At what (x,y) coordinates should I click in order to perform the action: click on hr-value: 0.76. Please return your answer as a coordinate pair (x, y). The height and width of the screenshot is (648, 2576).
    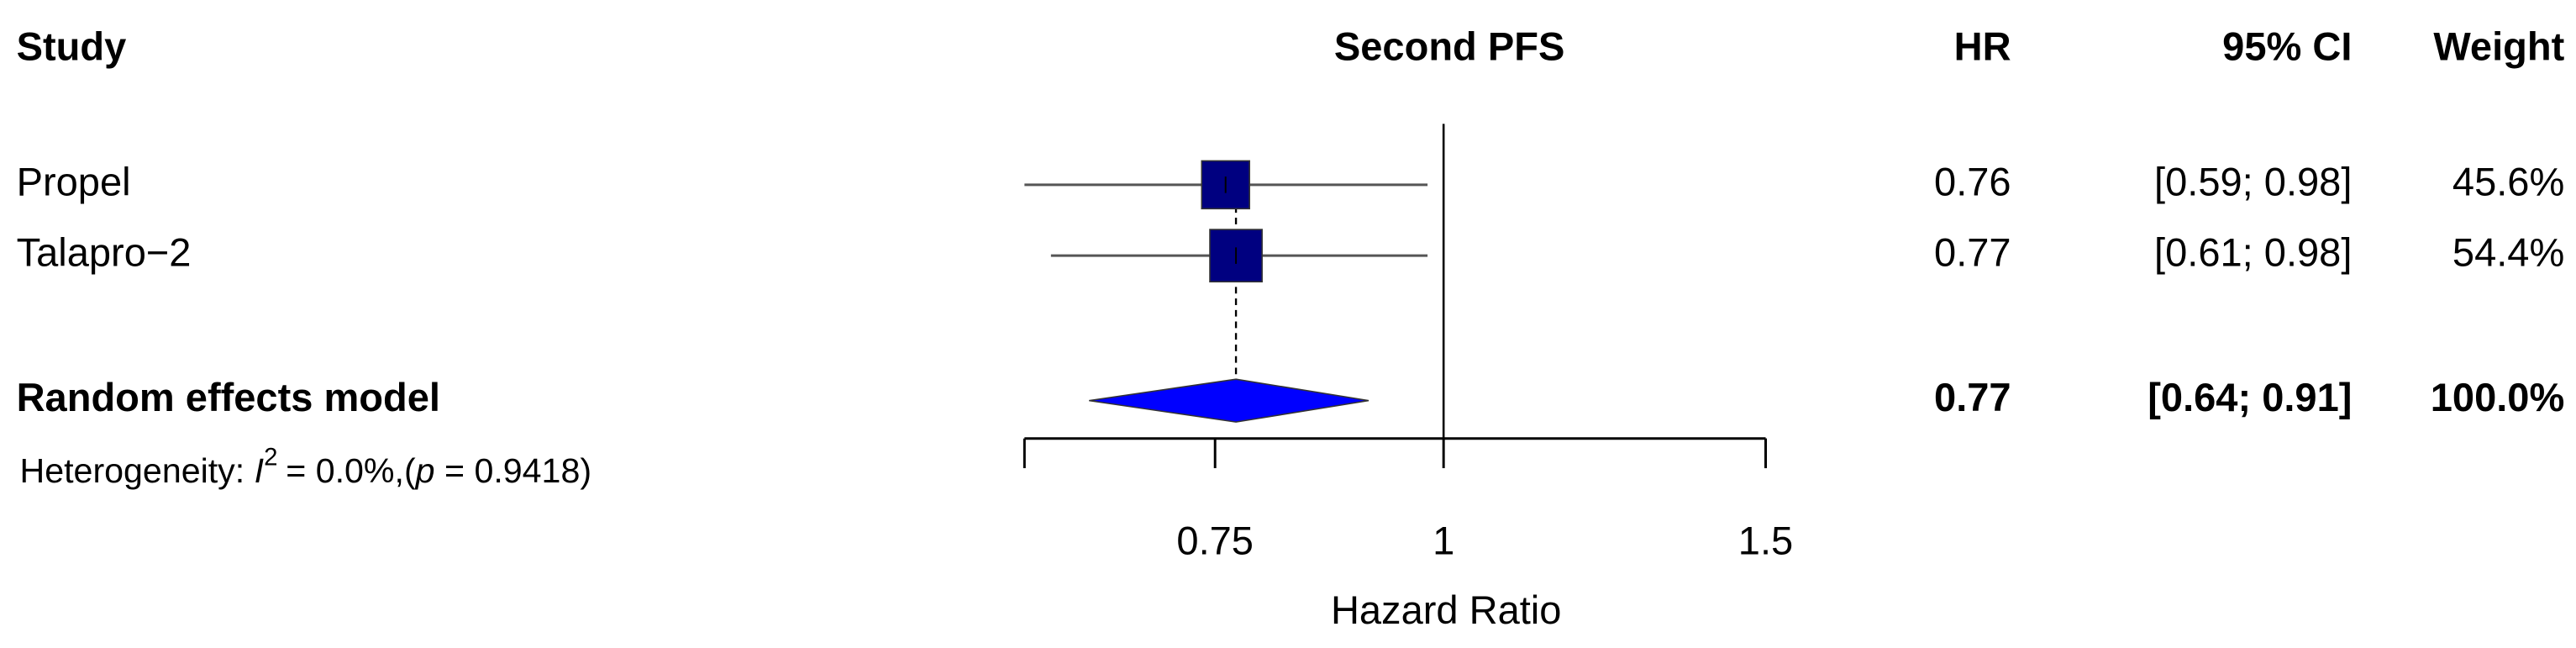
    Looking at the image, I should click on (1972, 181).